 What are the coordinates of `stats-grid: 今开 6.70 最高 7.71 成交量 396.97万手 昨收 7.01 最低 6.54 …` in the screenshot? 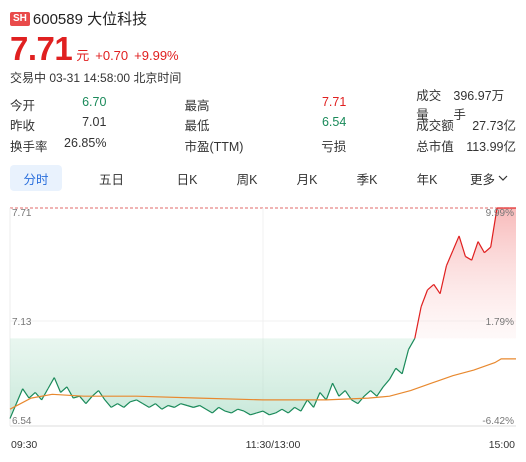 It's located at (263, 122).